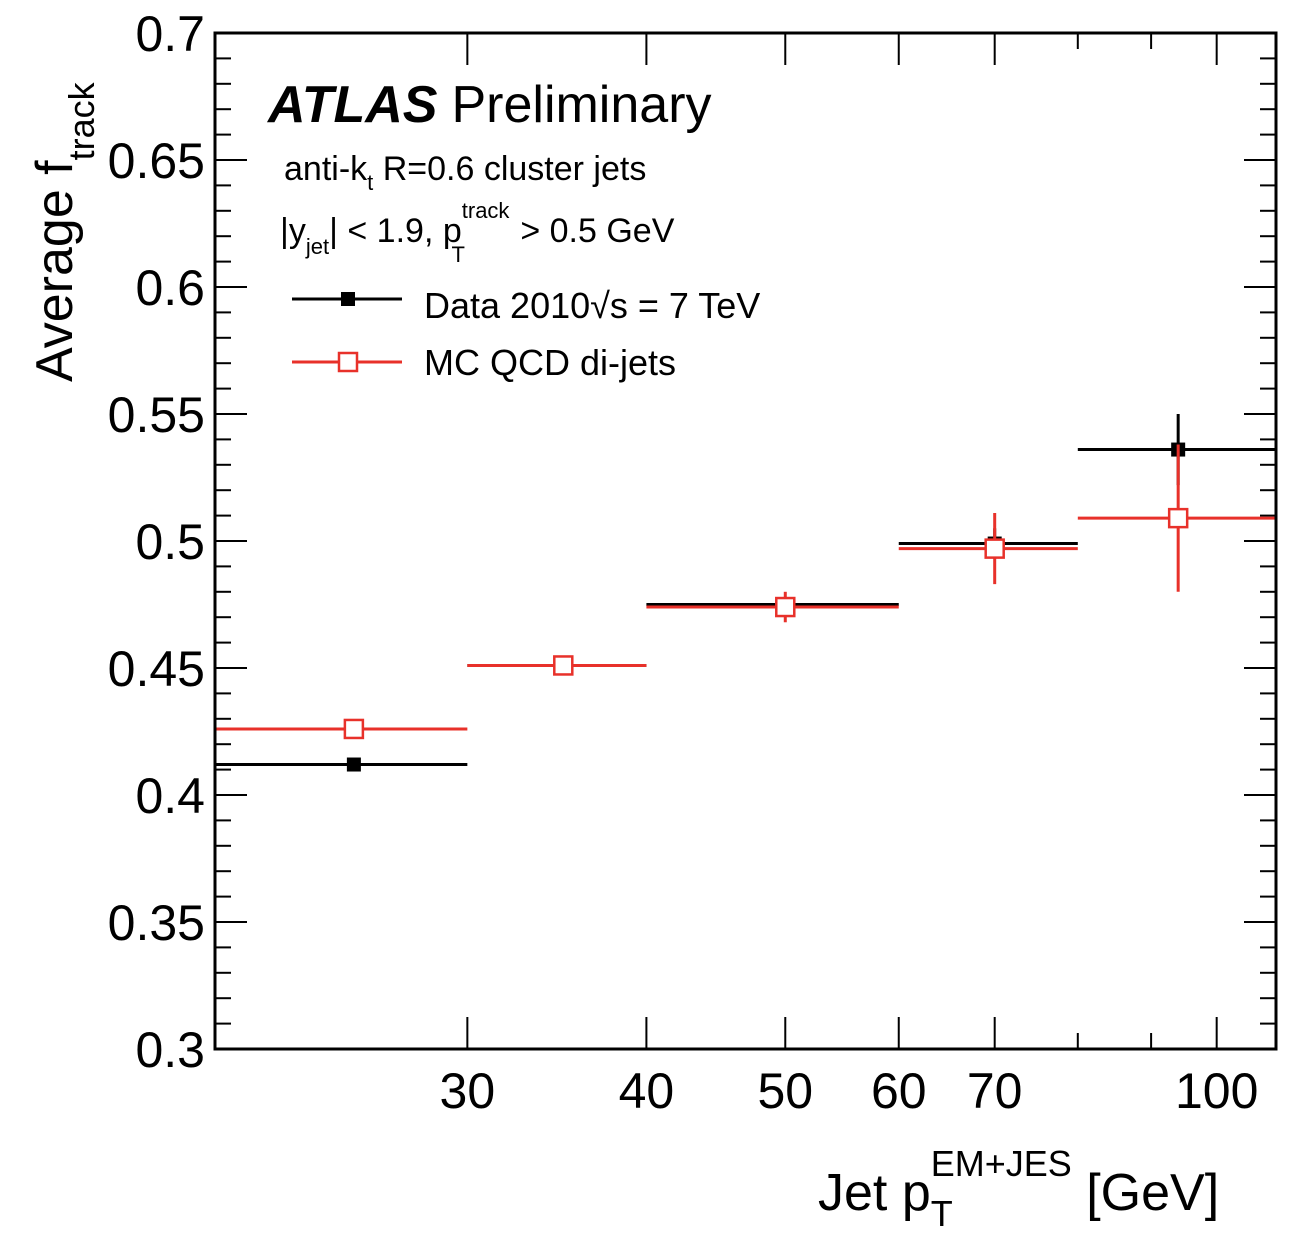  What do you see at coordinates (465, 172) in the screenshot?
I see `info-line-jets: anti-kt R=0.6 cluster jets` at bounding box center [465, 172].